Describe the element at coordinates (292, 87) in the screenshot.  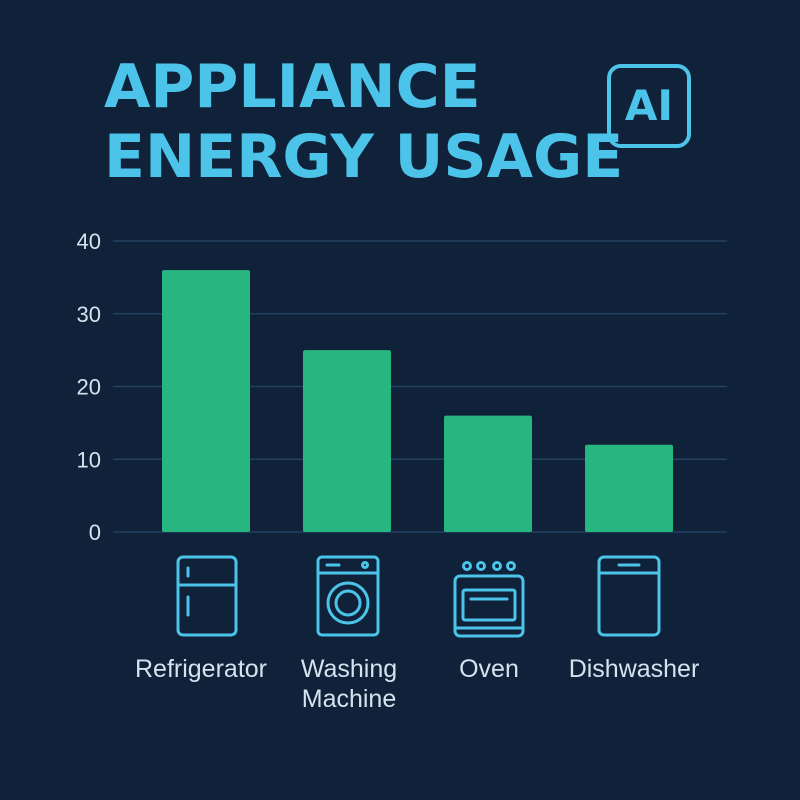
I see `title-line-1: APPLIANCE` at that location.